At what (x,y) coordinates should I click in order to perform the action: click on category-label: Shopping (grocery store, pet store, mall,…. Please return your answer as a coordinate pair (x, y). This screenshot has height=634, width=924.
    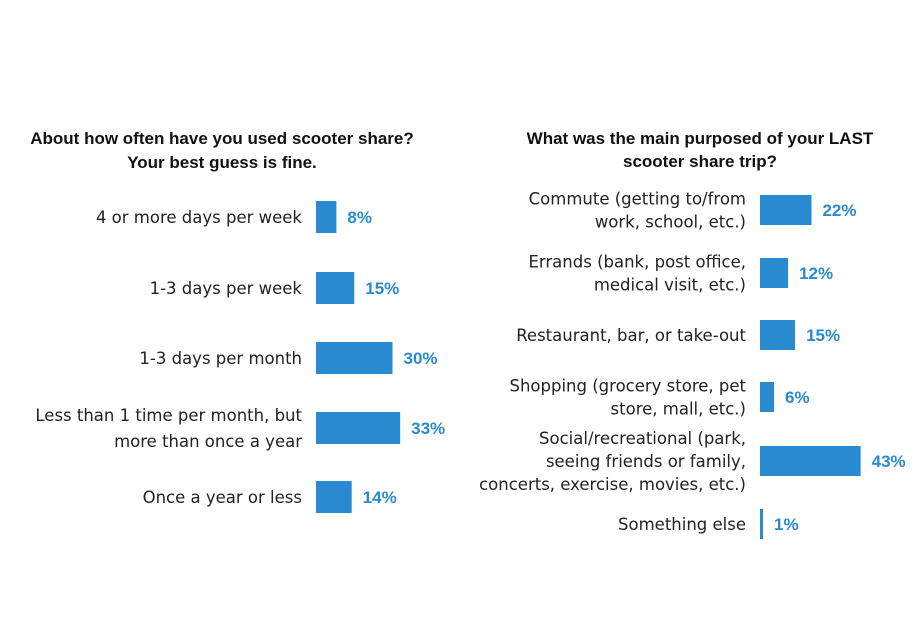
    Looking at the image, I should click on (628, 398).